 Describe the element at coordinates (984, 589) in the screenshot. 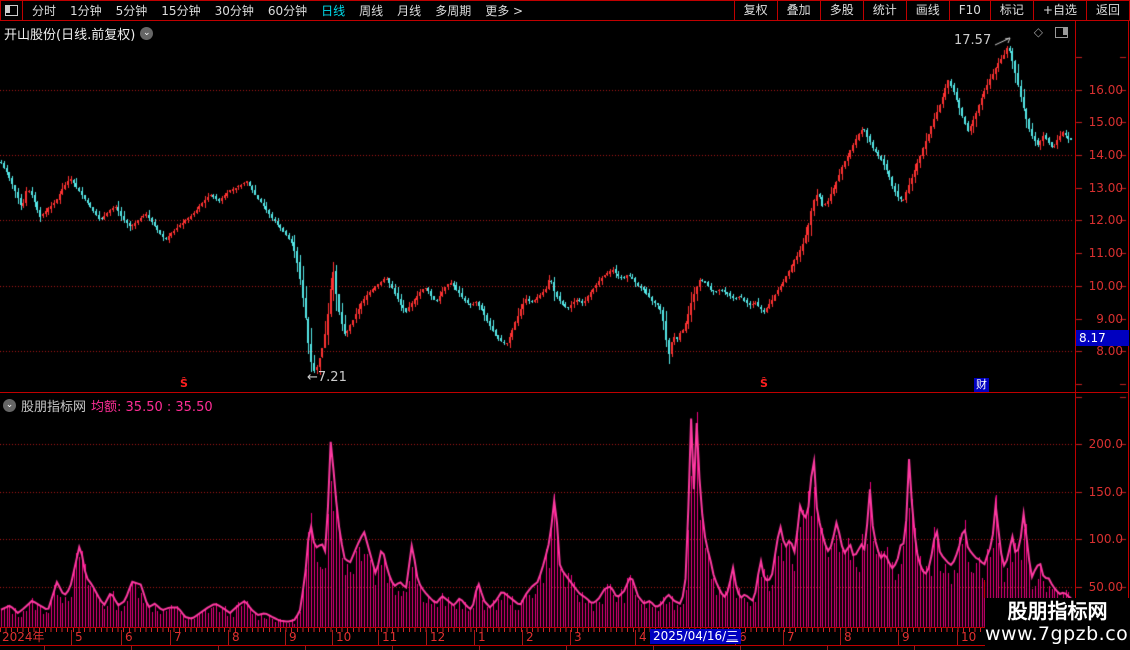

I see `watermark-border-stub` at that location.